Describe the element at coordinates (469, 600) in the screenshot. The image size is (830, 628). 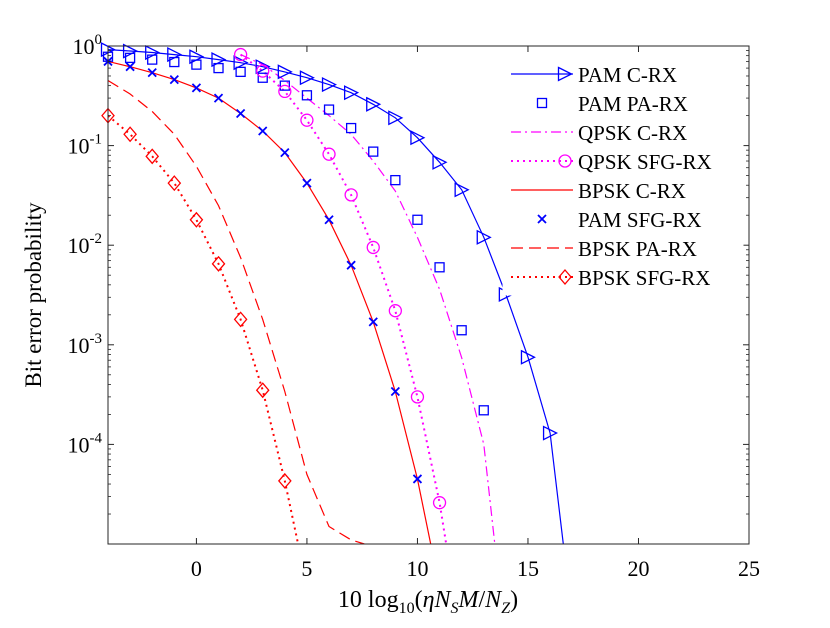
I see `x-label-m: M` at that location.